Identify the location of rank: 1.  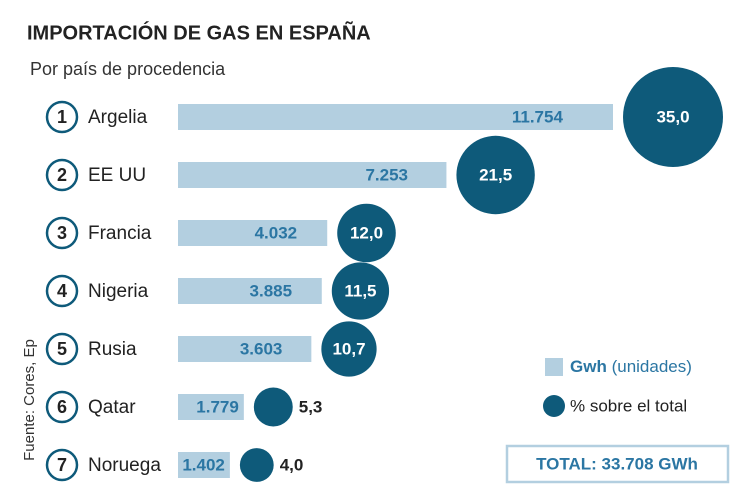
(62, 117).